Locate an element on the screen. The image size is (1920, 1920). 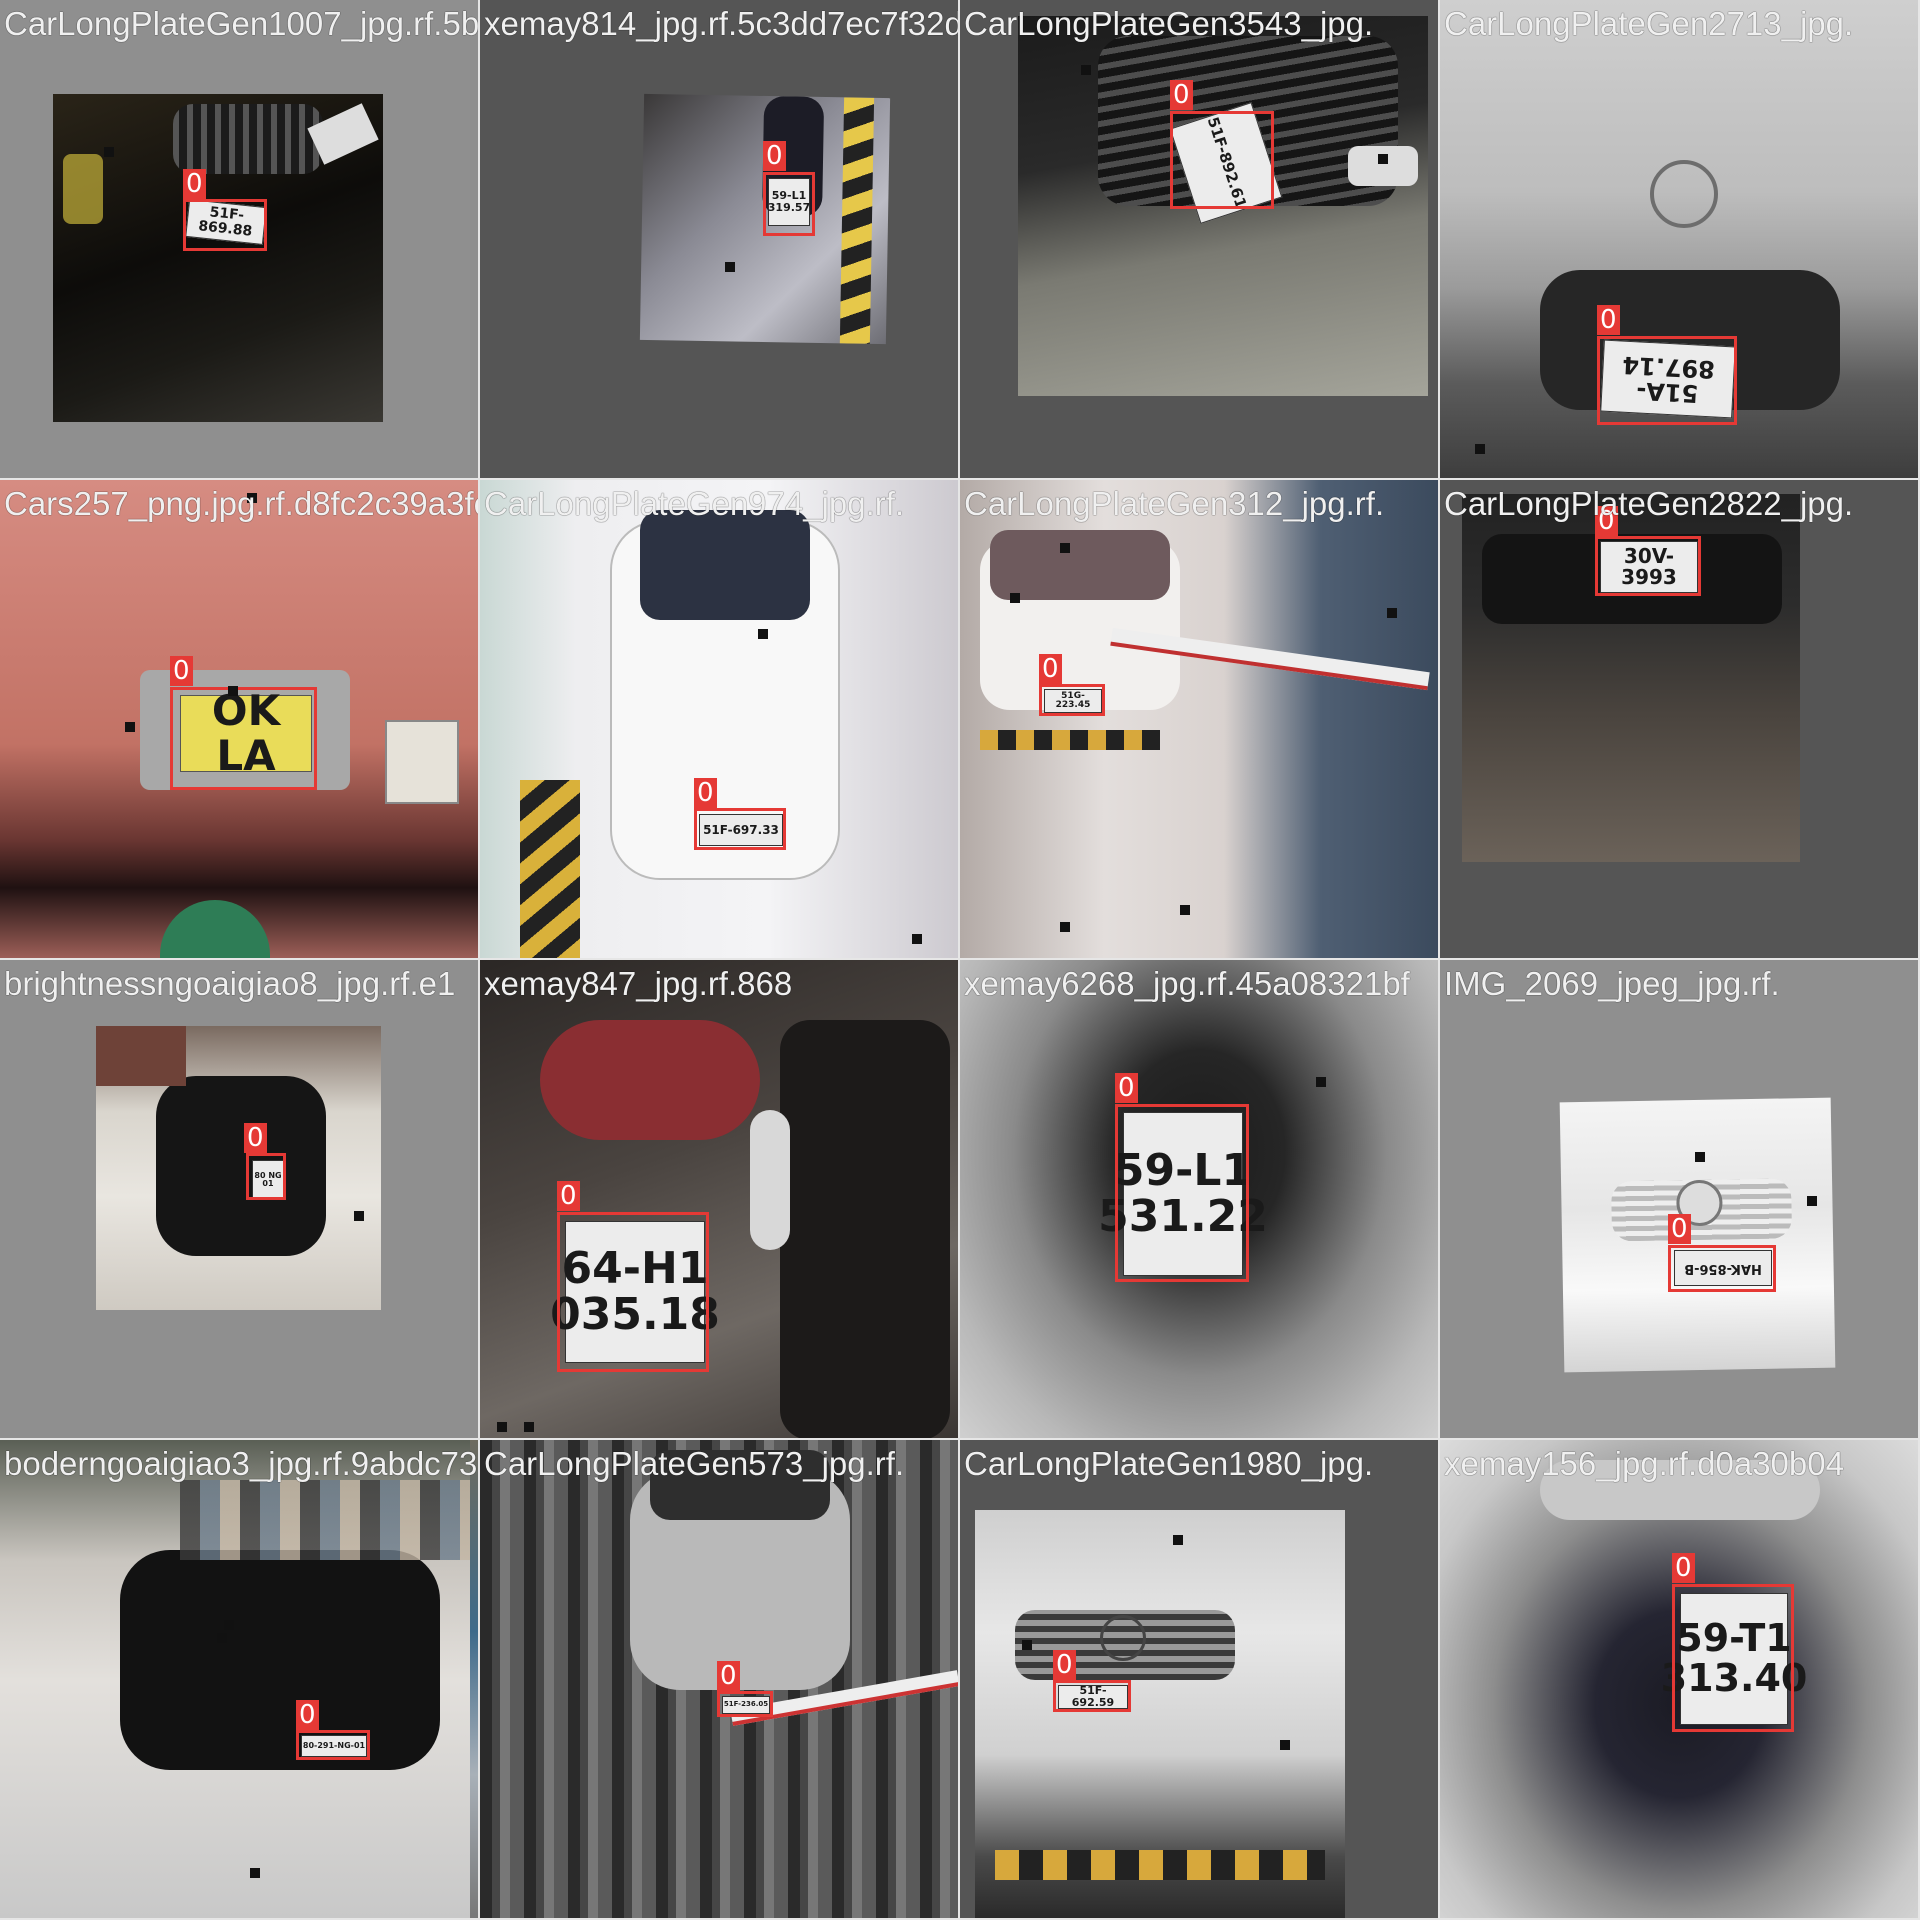
photo-car-front-dark-crop is located at coordinates (1631, 678).